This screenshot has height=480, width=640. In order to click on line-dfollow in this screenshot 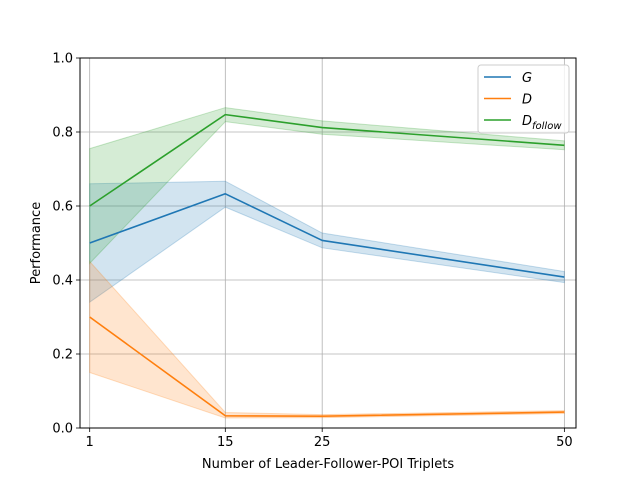, I will do `click(327, 160)`.